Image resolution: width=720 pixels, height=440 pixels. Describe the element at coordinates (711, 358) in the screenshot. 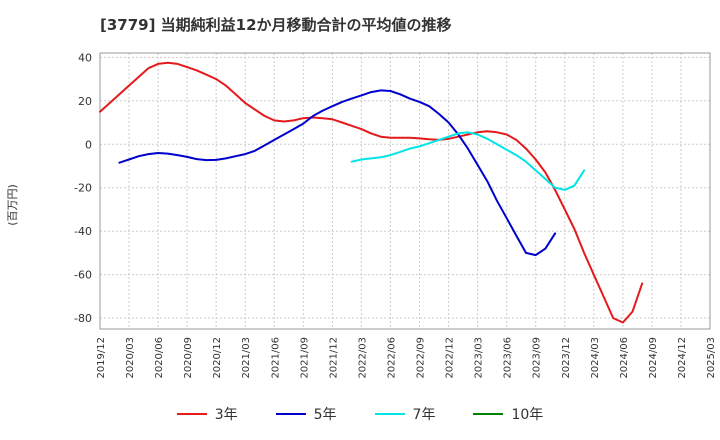

I see `x-tick-label: 2025/03` at that location.